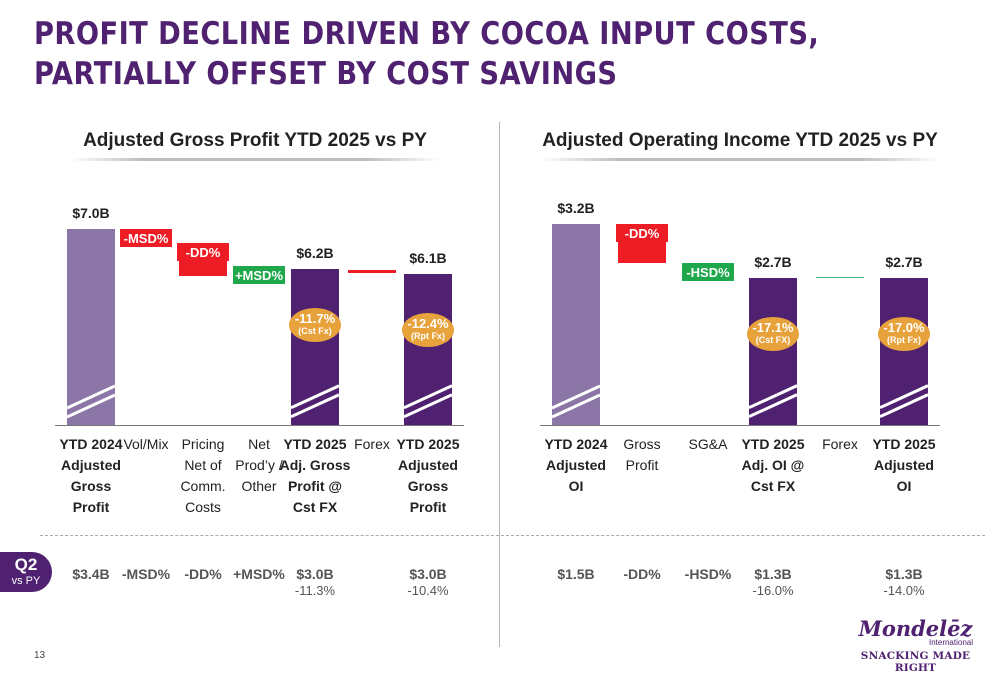 This screenshot has height=685, width=1000. I want to click on bar-value-label: $3.2B, so click(576, 208).